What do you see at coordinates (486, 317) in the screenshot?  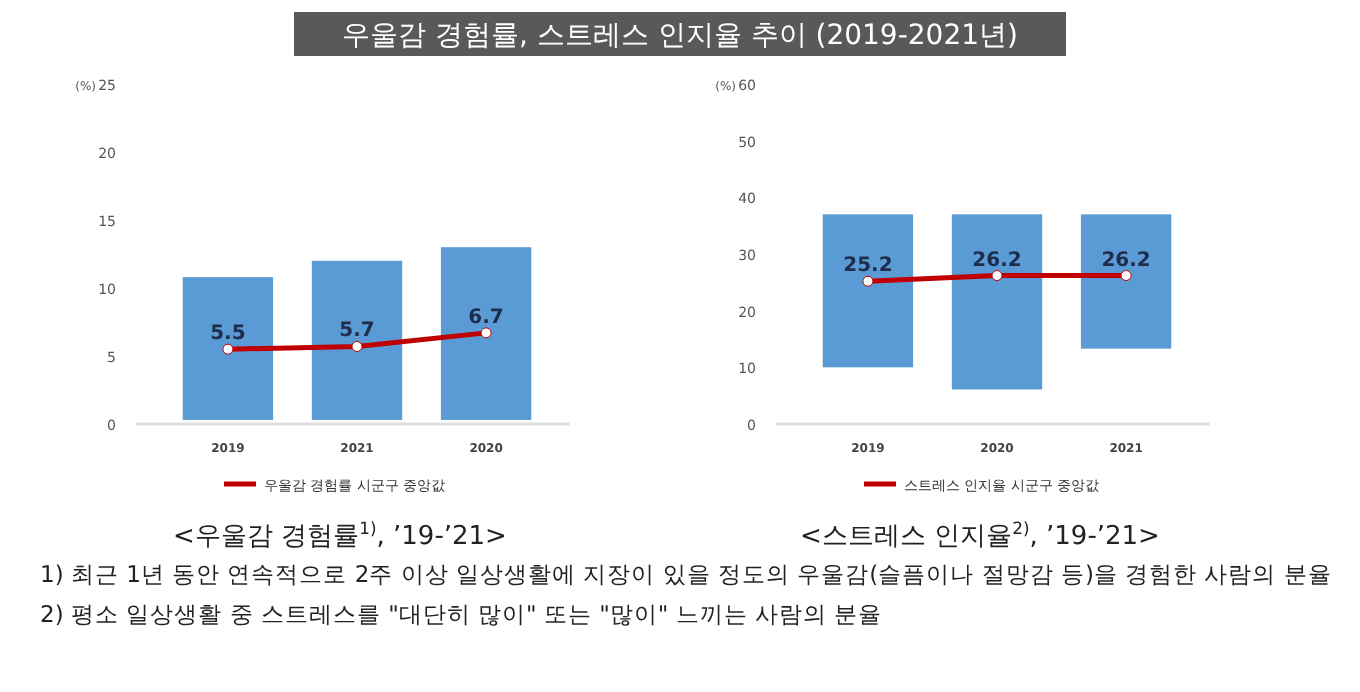 I see `data-label: 6.7` at bounding box center [486, 317].